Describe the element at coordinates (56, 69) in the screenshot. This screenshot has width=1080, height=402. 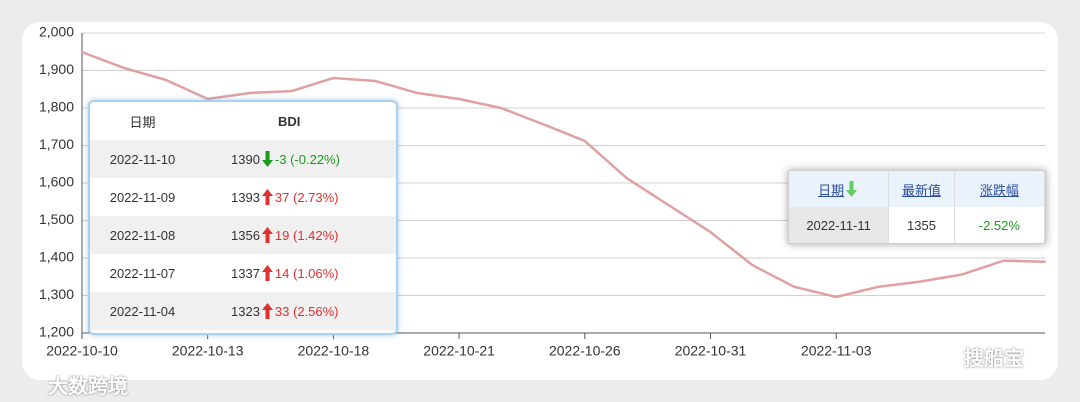
I see `y-tick-label: 1,900` at that location.